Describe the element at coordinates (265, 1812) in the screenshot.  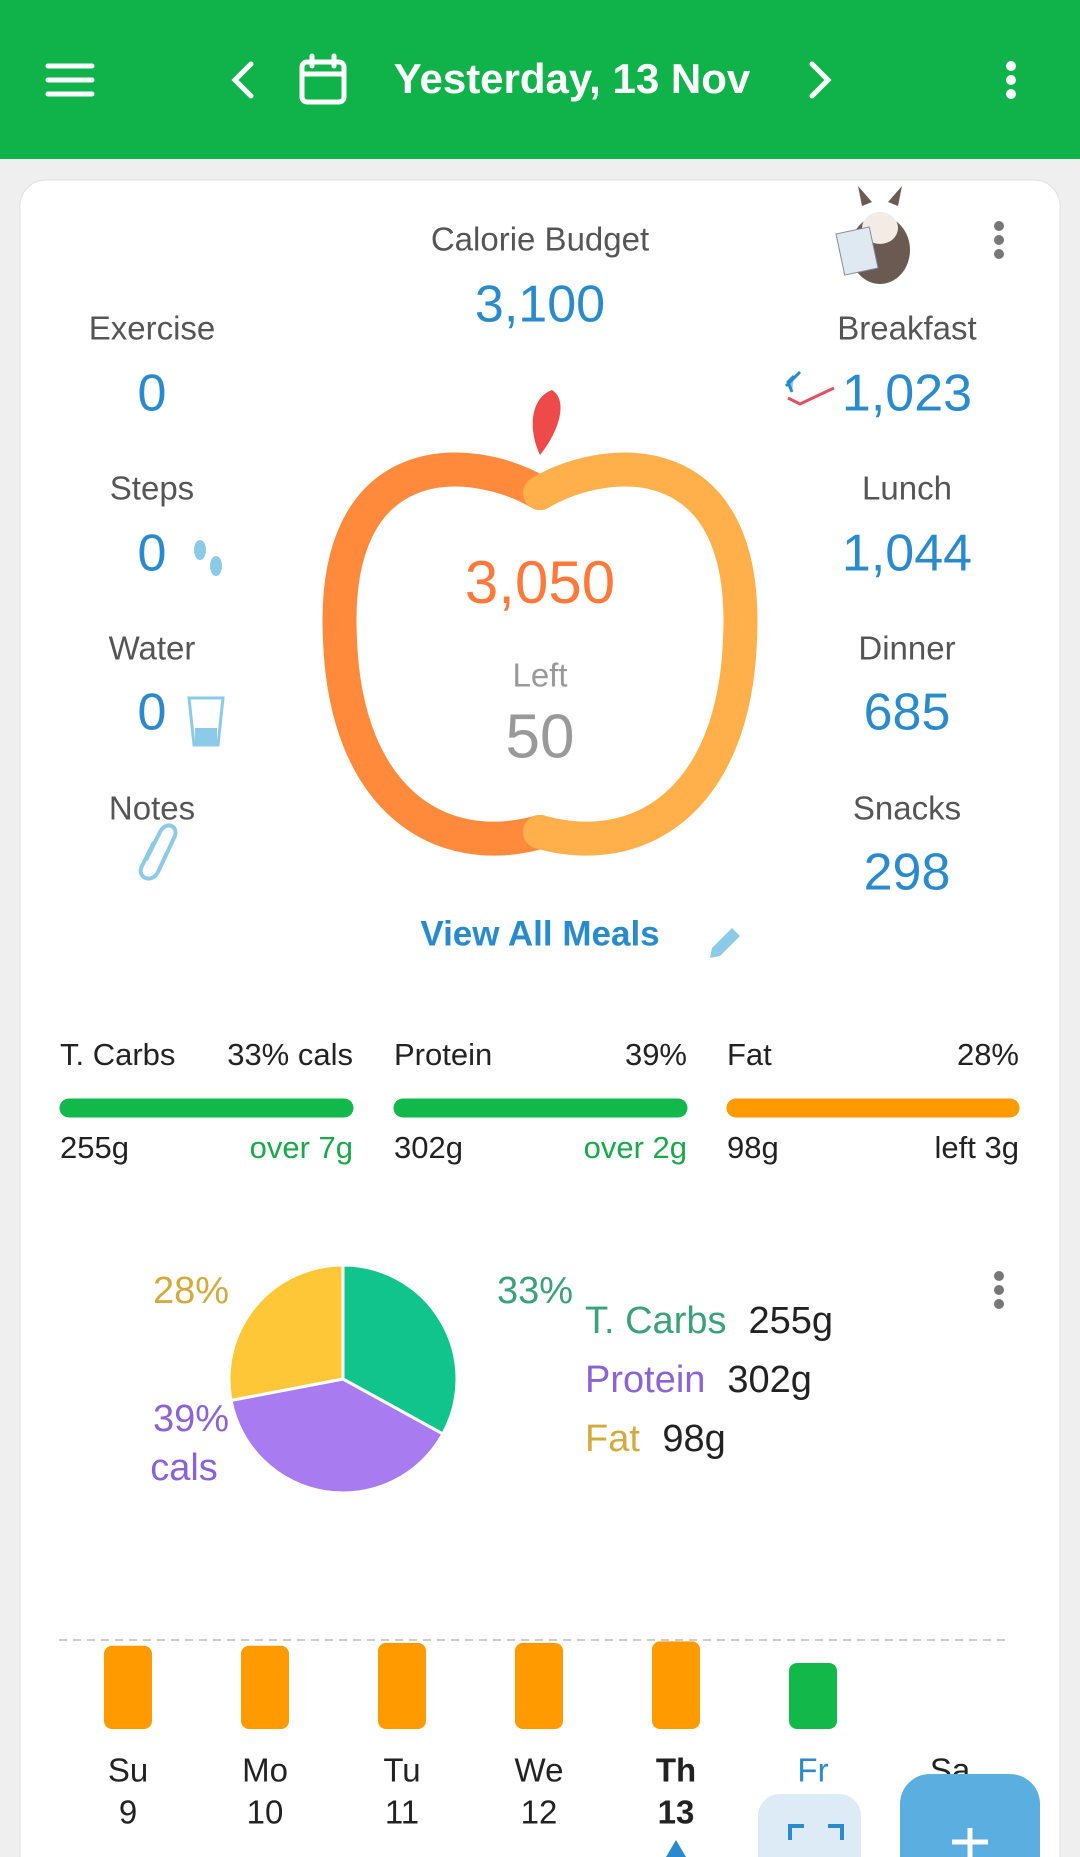
I see `day-date: 10` at that location.